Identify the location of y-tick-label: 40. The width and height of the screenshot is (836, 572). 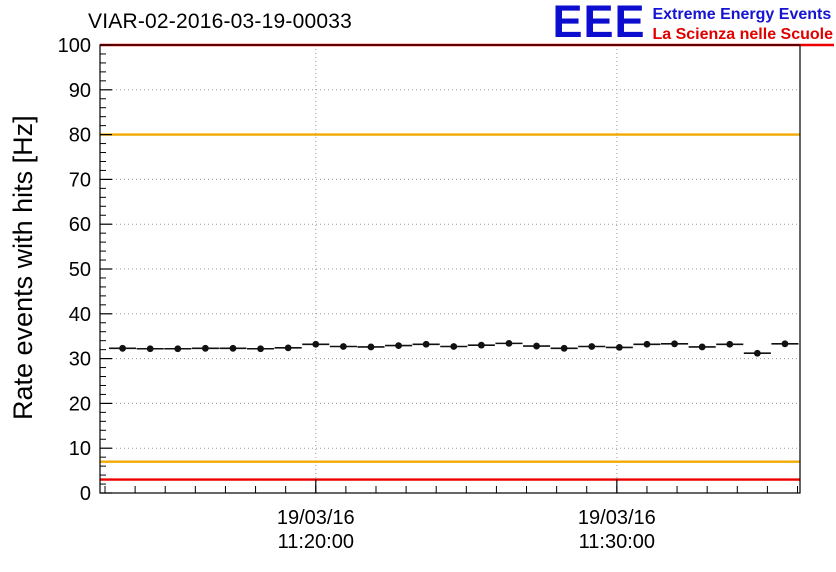
(80, 315).